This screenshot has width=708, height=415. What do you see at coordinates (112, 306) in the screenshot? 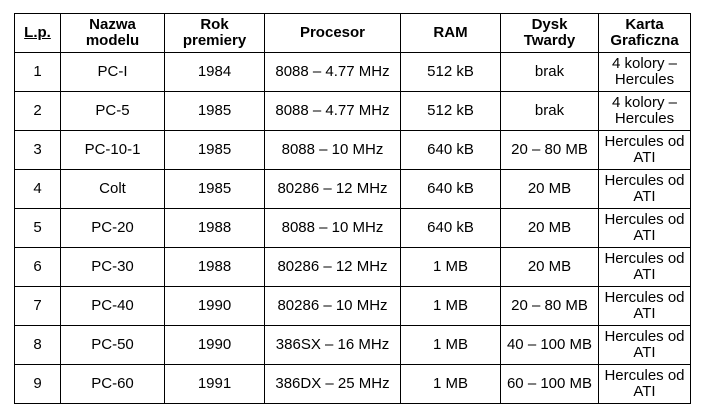
I see `cell-model: PC-40` at bounding box center [112, 306].